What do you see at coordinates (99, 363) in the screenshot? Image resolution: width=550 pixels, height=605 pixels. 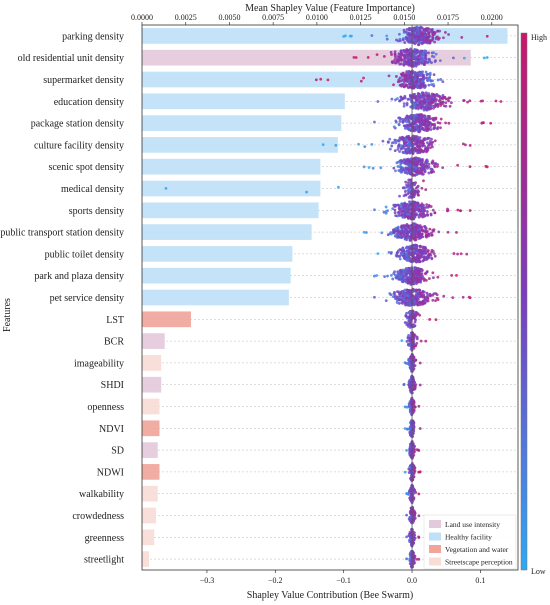 I see `feature-label: imageability` at bounding box center [99, 363].